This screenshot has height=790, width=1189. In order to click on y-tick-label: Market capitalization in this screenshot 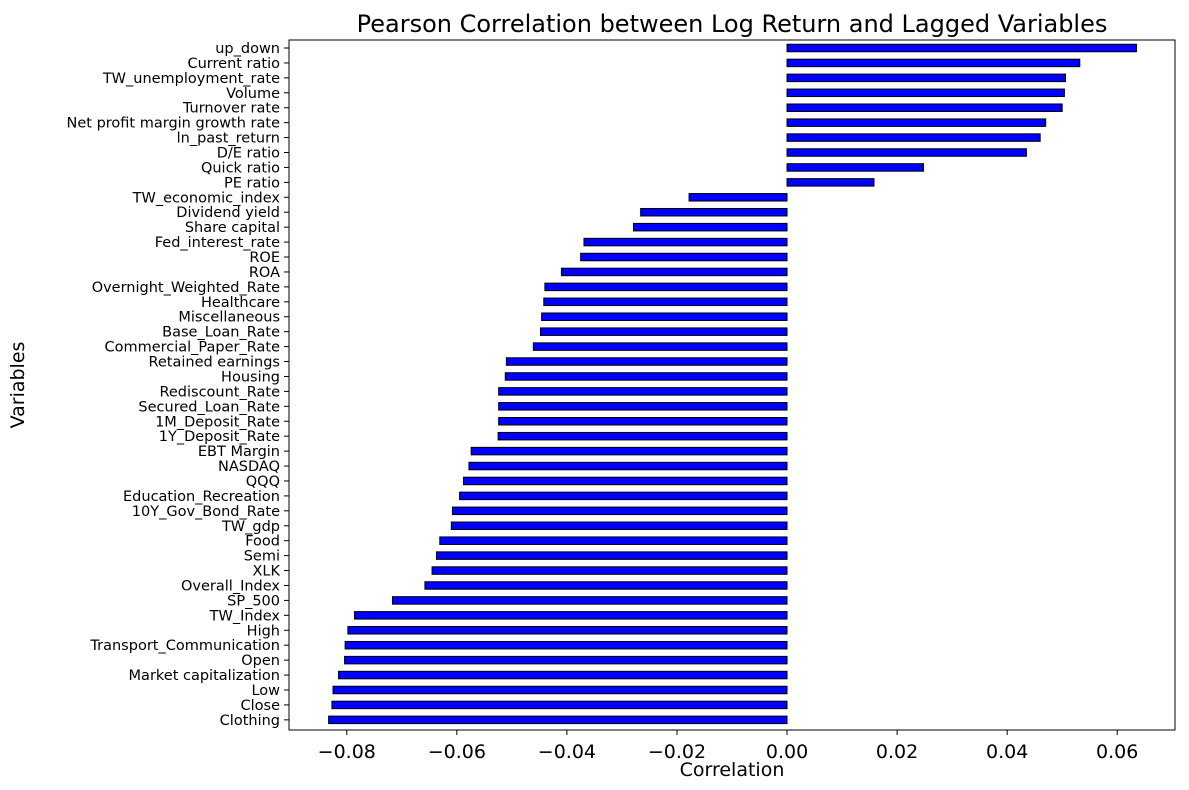, I will do `click(204, 676)`.